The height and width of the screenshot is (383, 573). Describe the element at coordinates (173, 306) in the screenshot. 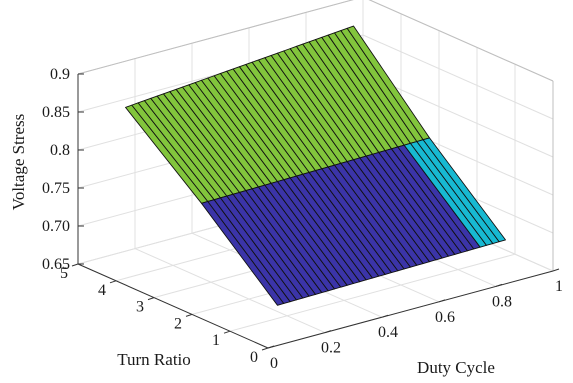

I see `y-axis-line` at that location.